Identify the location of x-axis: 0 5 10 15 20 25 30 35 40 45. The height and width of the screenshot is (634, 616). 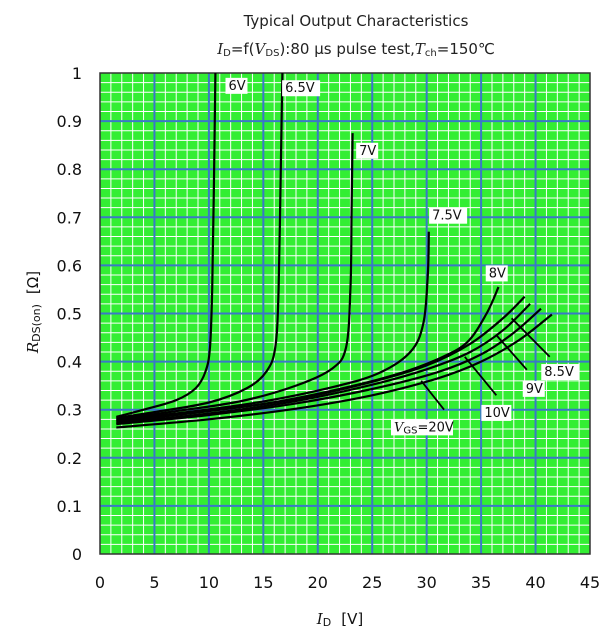
(347, 582).